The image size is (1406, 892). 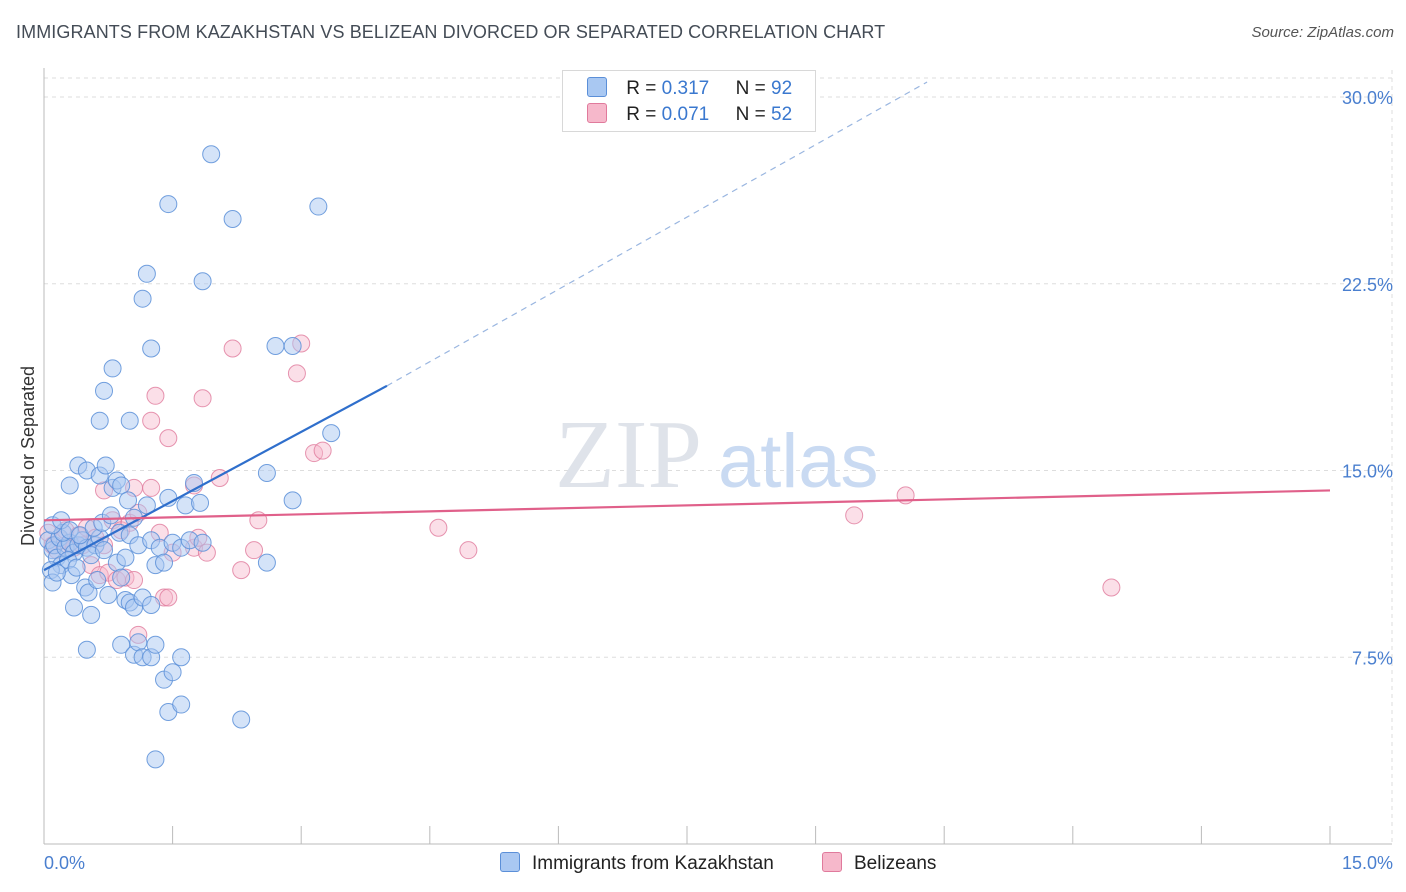 What do you see at coordinates (782, 88) in the screenshot?
I see `legend-n-value: 92` at bounding box center [782, 88].